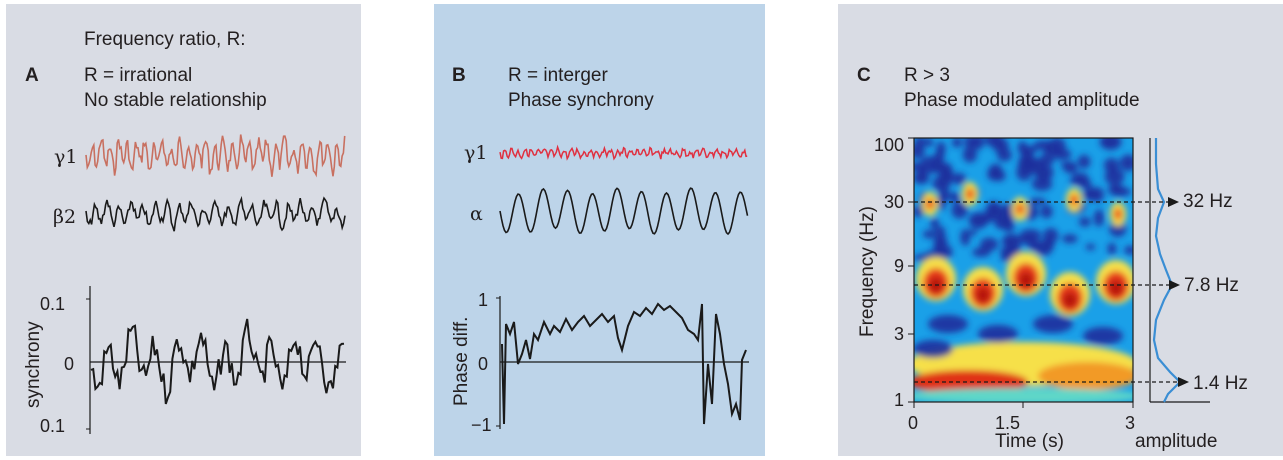 Image resolution: width=1283 pixels, height=460 pixels. What do you see at coordinates (624, 363) in the screenshot?
I see `phase-diff-trace` at bounding box center [624, 363].